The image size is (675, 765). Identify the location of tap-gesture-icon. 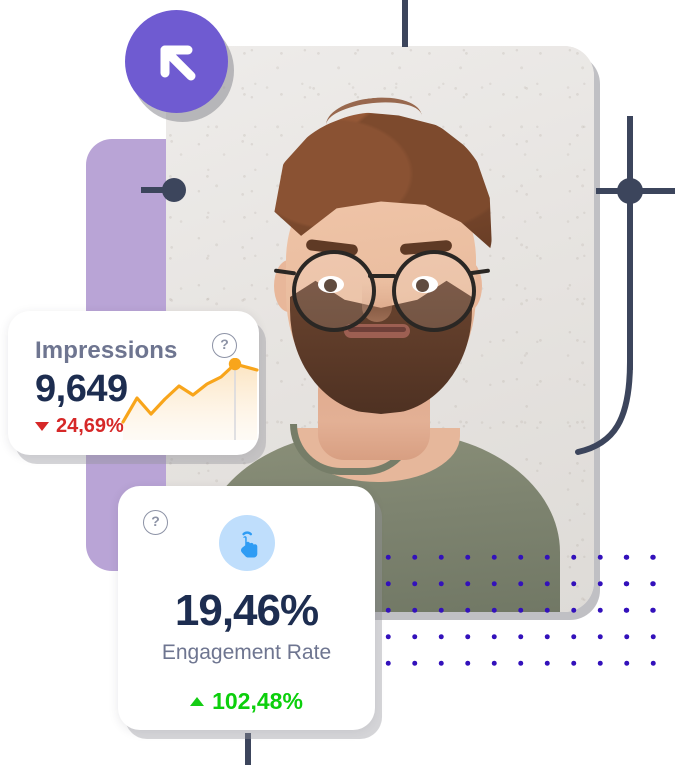
(248, 544).